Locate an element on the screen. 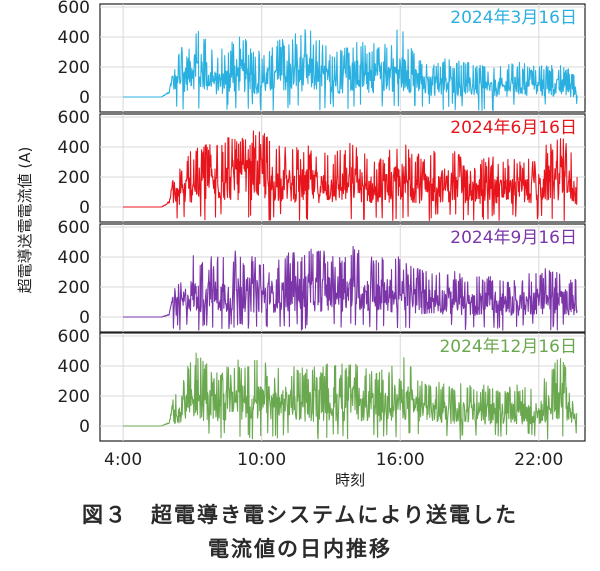  x-tick-label: 10:00 is located at coordinates (261, 460).